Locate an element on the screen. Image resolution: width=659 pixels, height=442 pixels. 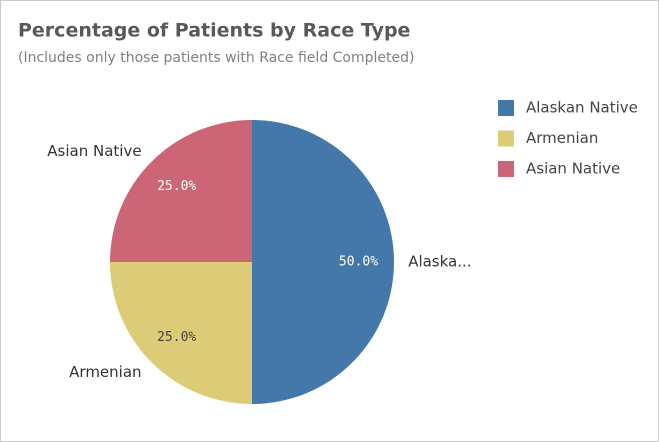
legend-label: Armenian is located at coordinates (562, 138).